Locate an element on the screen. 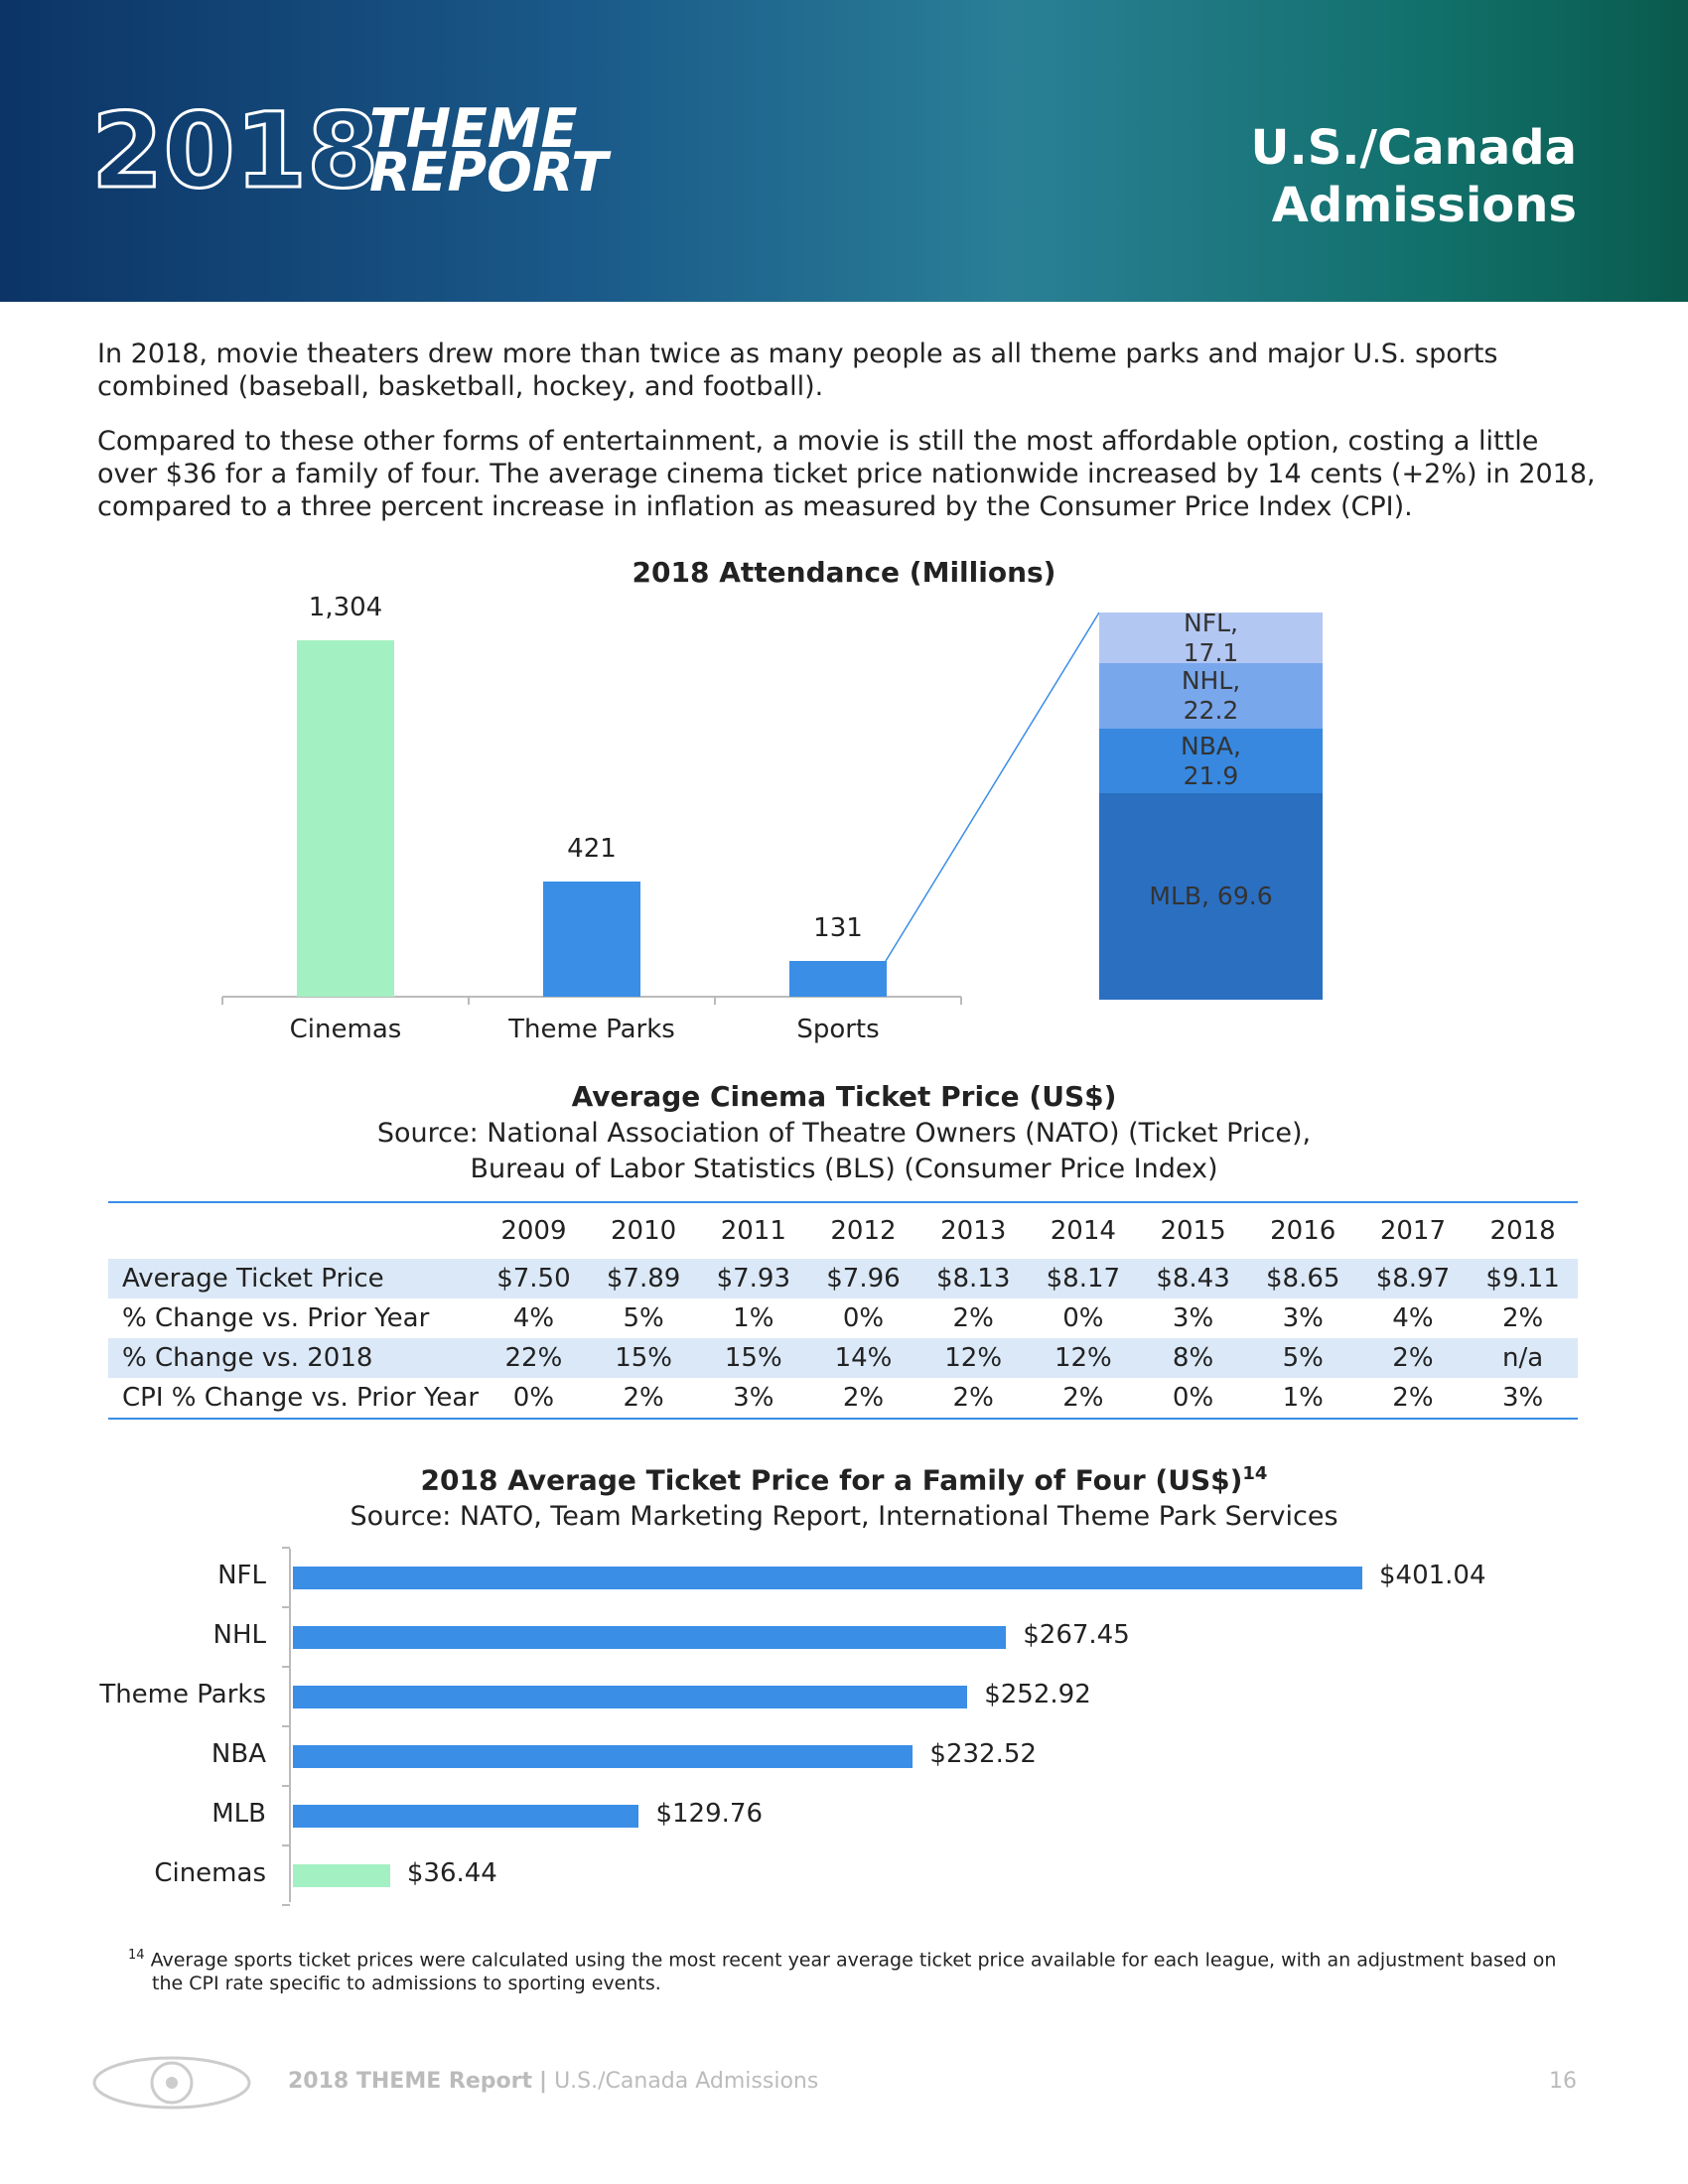 The image size is (1688, 2184). table-cell: $8.13 is located at coordinates (973, 1279).